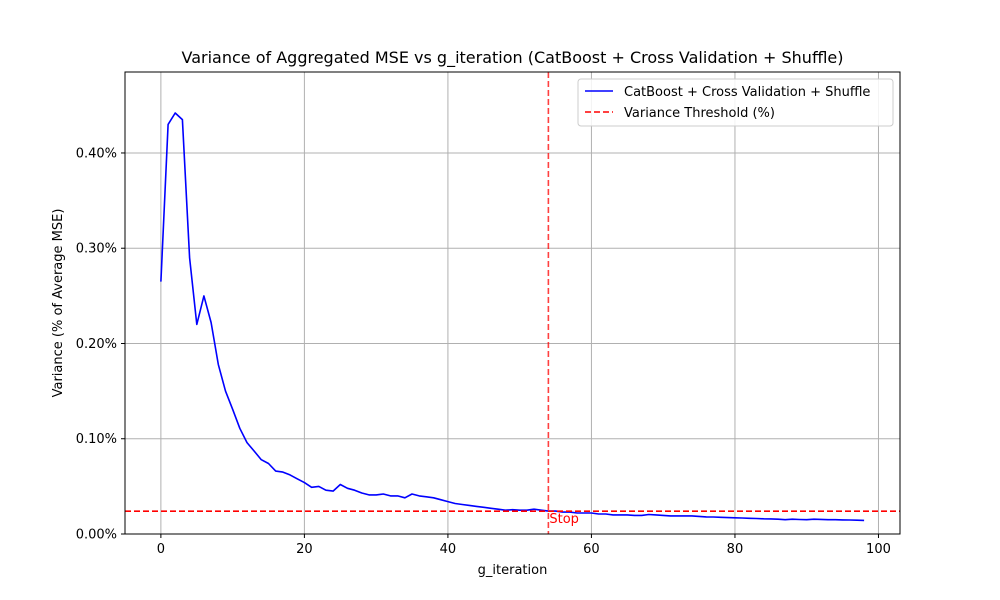  I want to click on x-axis-label: g_iteration, so click(513, 570).